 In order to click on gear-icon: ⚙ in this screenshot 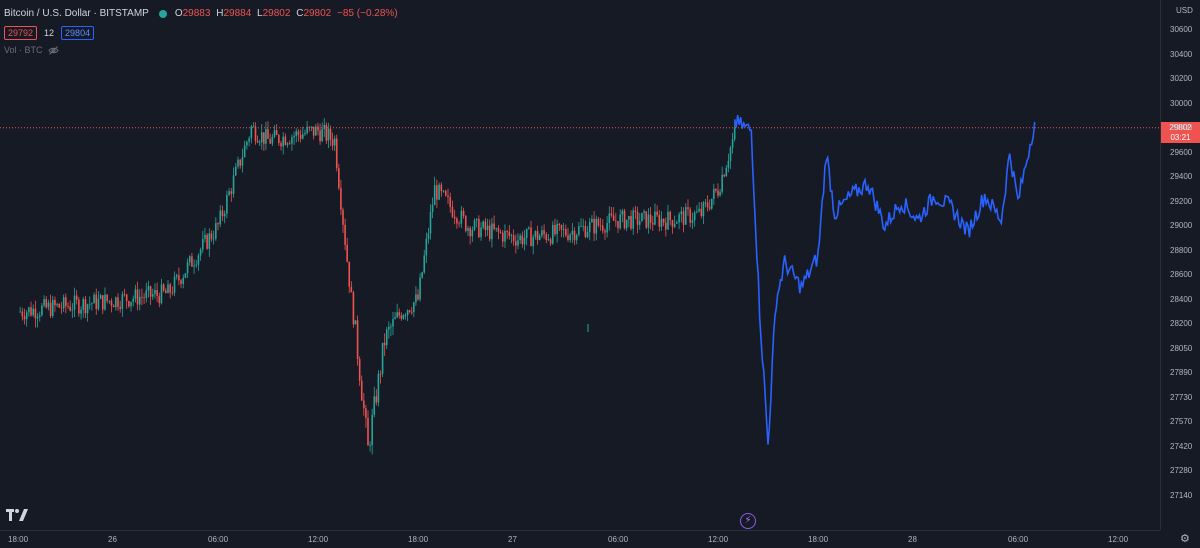, I will do `click(1185, 539)`.